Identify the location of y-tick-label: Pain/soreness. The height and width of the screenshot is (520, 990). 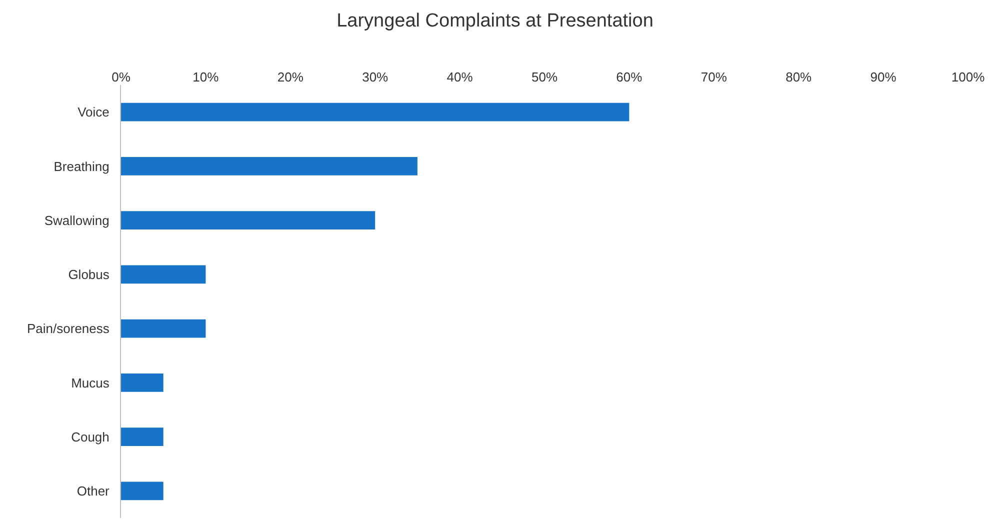
(68, 328).